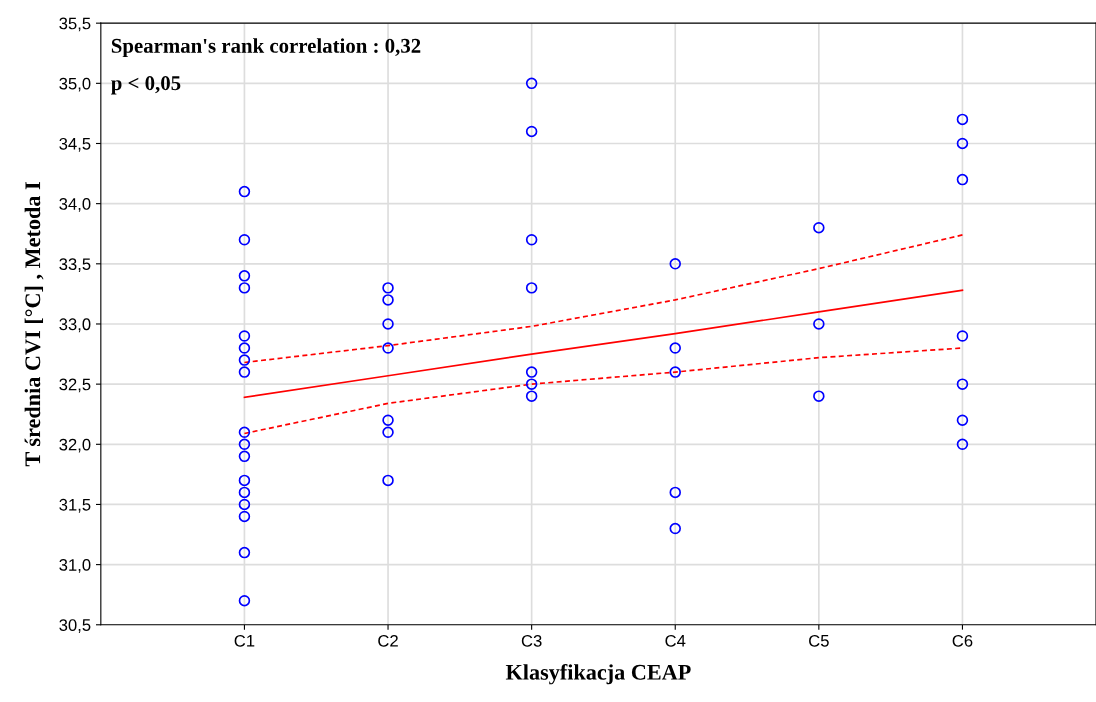 Image resolution: width=1096 pixels, height=702 pixels. What do you see at coordinates (388, 640) in the screenshot?
I see `x-tick-label: C2` at bounding box center [388, 640].